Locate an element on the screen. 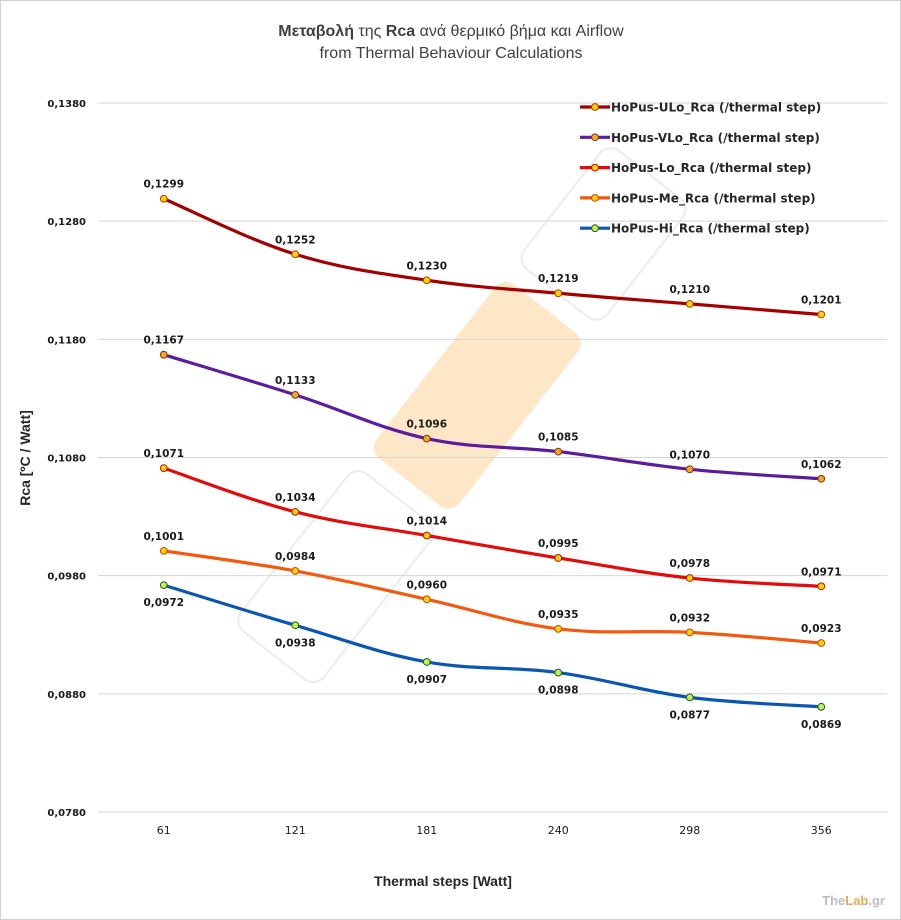 This screenshot has width=901, height=920. data-label: 0,1230 is located at coordinates (426, 266).